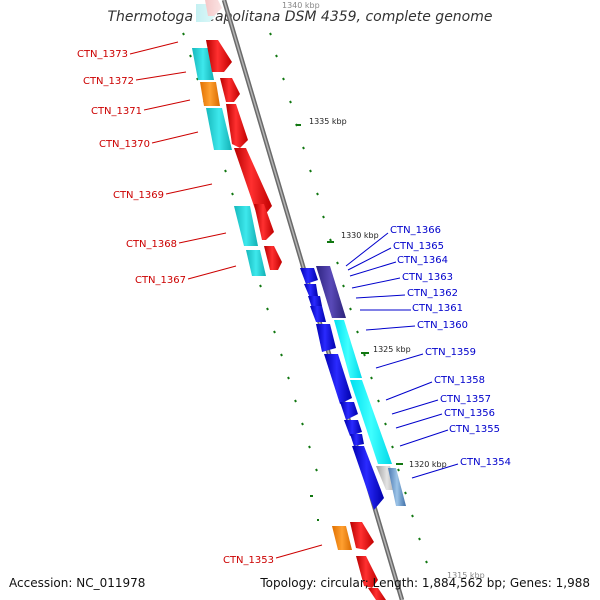  What do you see at coordinates (432, 293) in the screenshot?
I see `gene-label: CTN_1362` at bounding box center [432, 293].